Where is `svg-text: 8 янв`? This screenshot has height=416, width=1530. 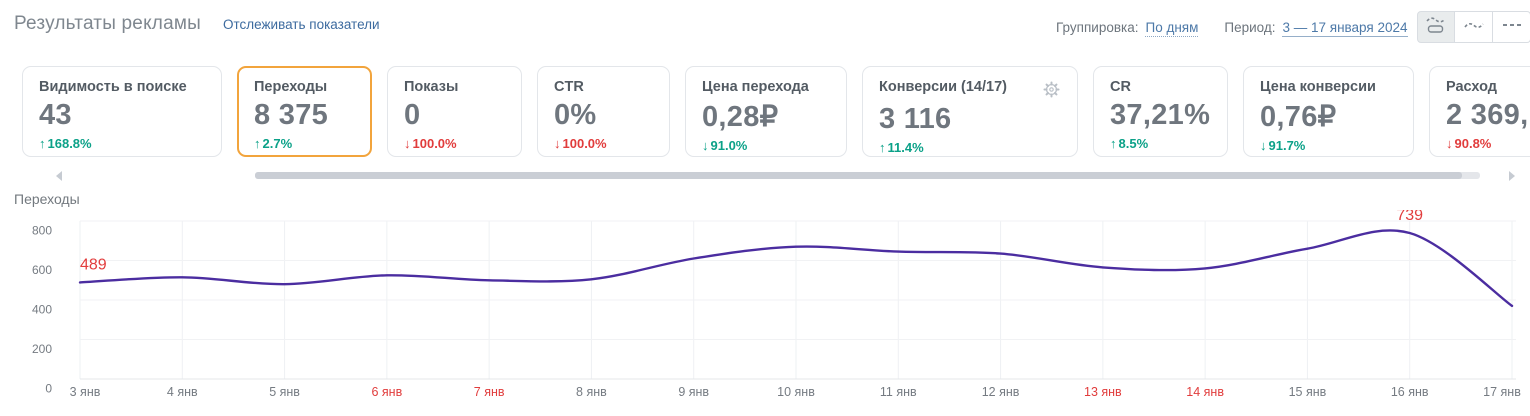
svg-text: 8 янв is located at coordinates (591, 392).